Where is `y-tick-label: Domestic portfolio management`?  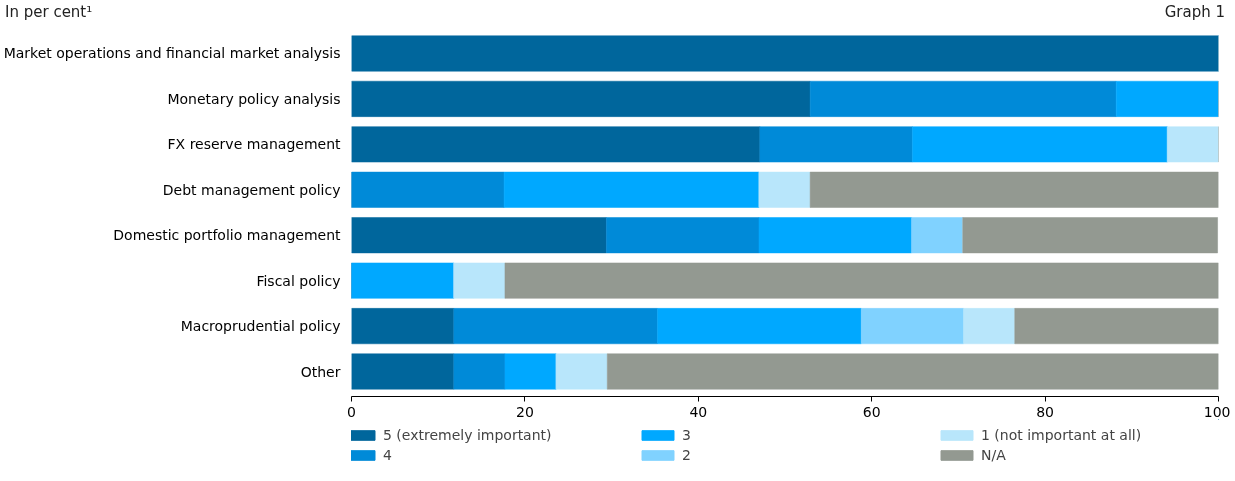 y-tick-label: Domestic portfolio management is located at coordinates (227, 235).